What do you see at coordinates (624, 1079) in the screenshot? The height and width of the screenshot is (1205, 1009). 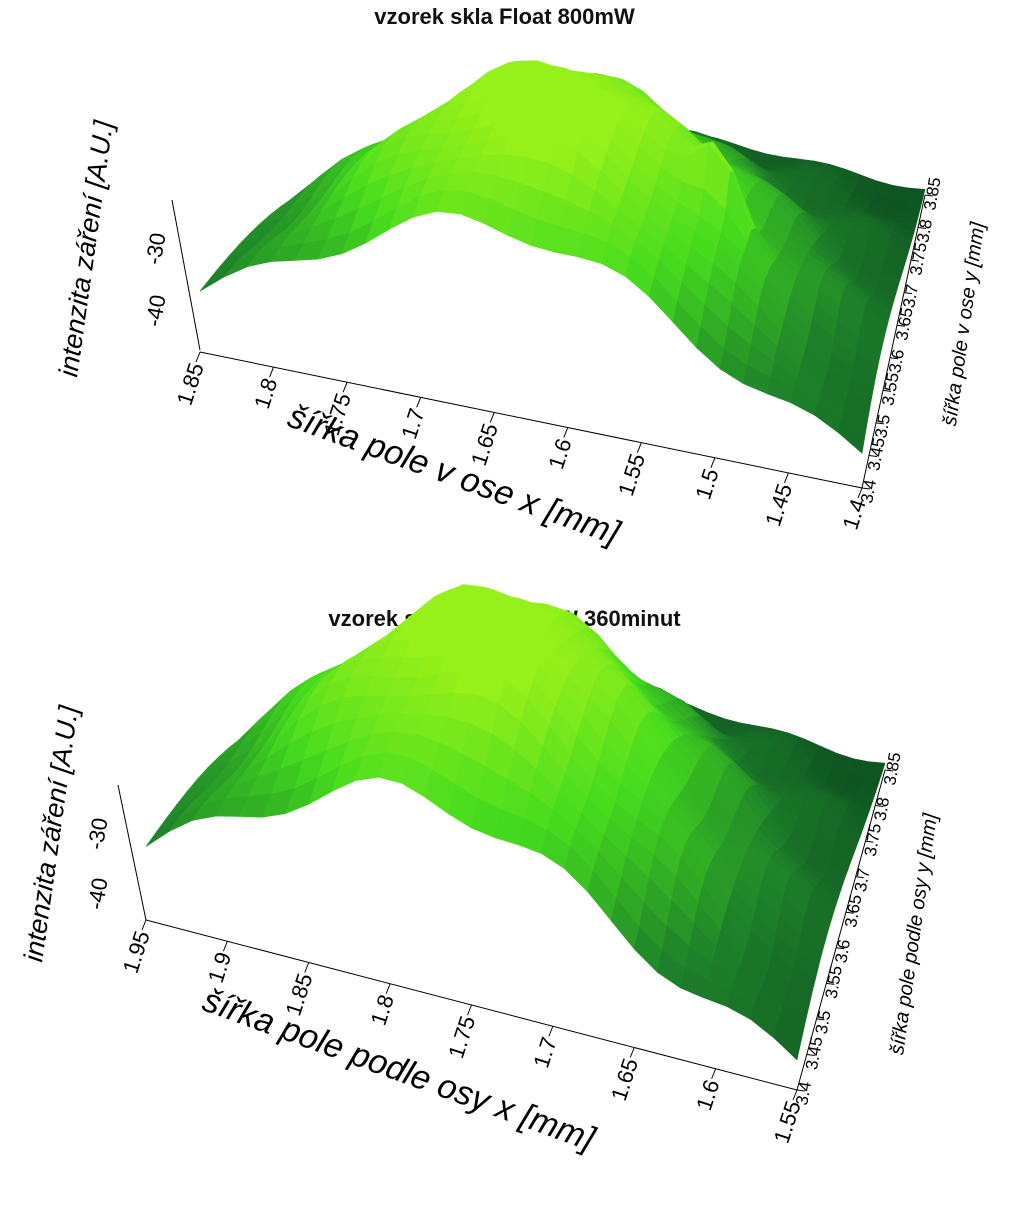 I see `x-tick-label: 1.65` at bounding box center [624, 1079].